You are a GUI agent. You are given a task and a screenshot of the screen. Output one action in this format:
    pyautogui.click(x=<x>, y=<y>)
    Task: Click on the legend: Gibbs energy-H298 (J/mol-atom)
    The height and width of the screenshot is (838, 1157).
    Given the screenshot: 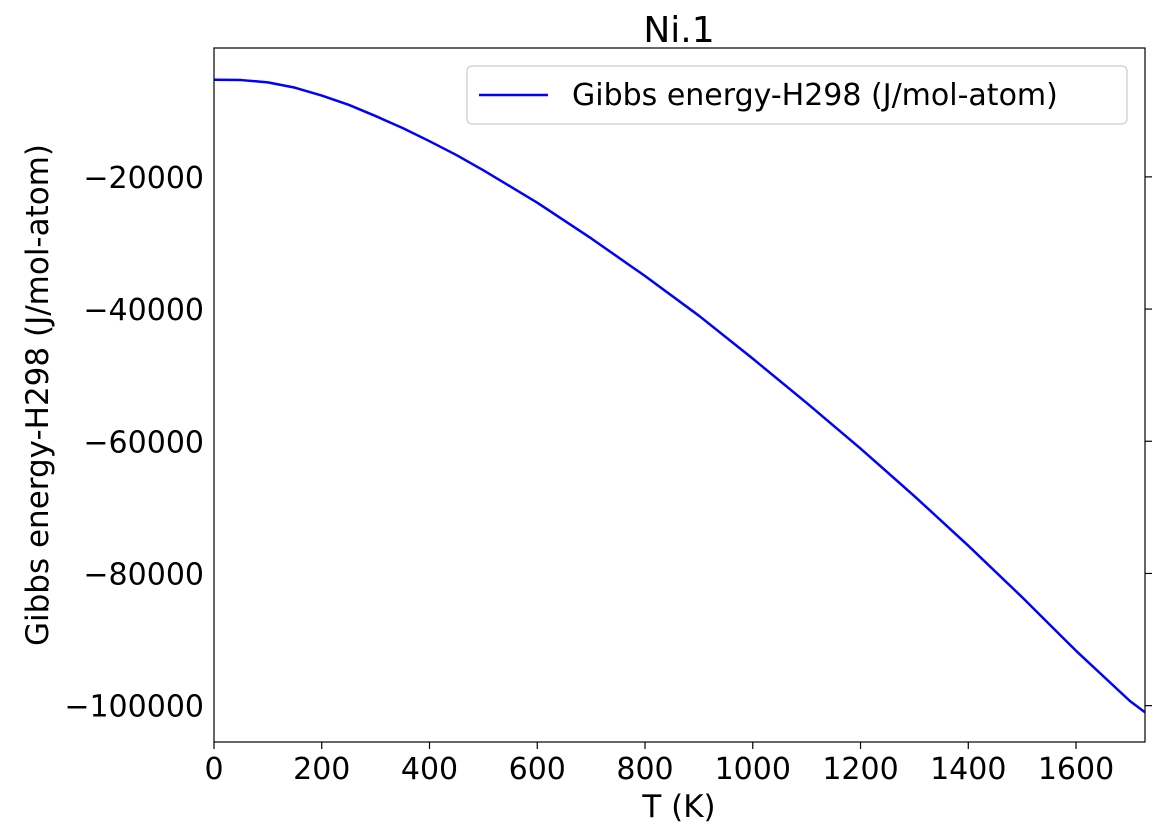 What is the action you would take?
    pyautogui.click(x=797, y=95)
    